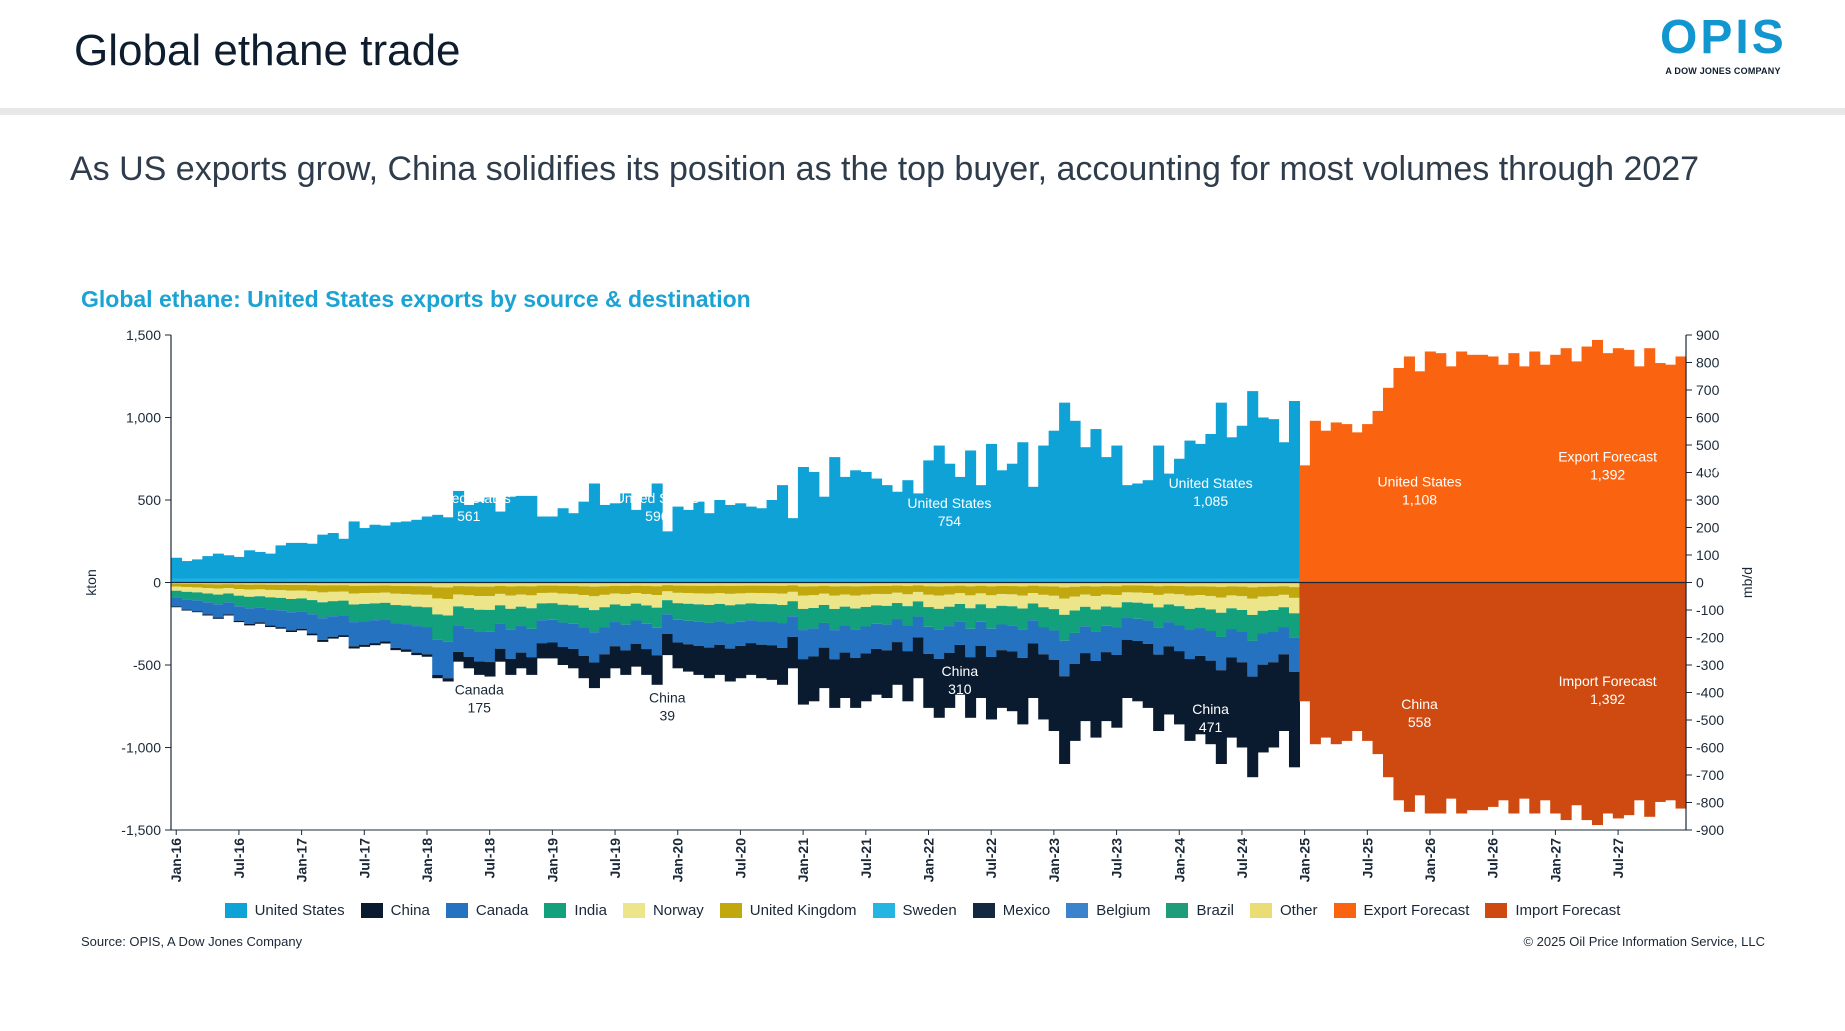 The width and height of the screenshot is (1845, 1031). What do you see at coordinates (678, 860) in the screenshot?
I see `x-tick-label: Jan-20` at bounding box center [678, 860].